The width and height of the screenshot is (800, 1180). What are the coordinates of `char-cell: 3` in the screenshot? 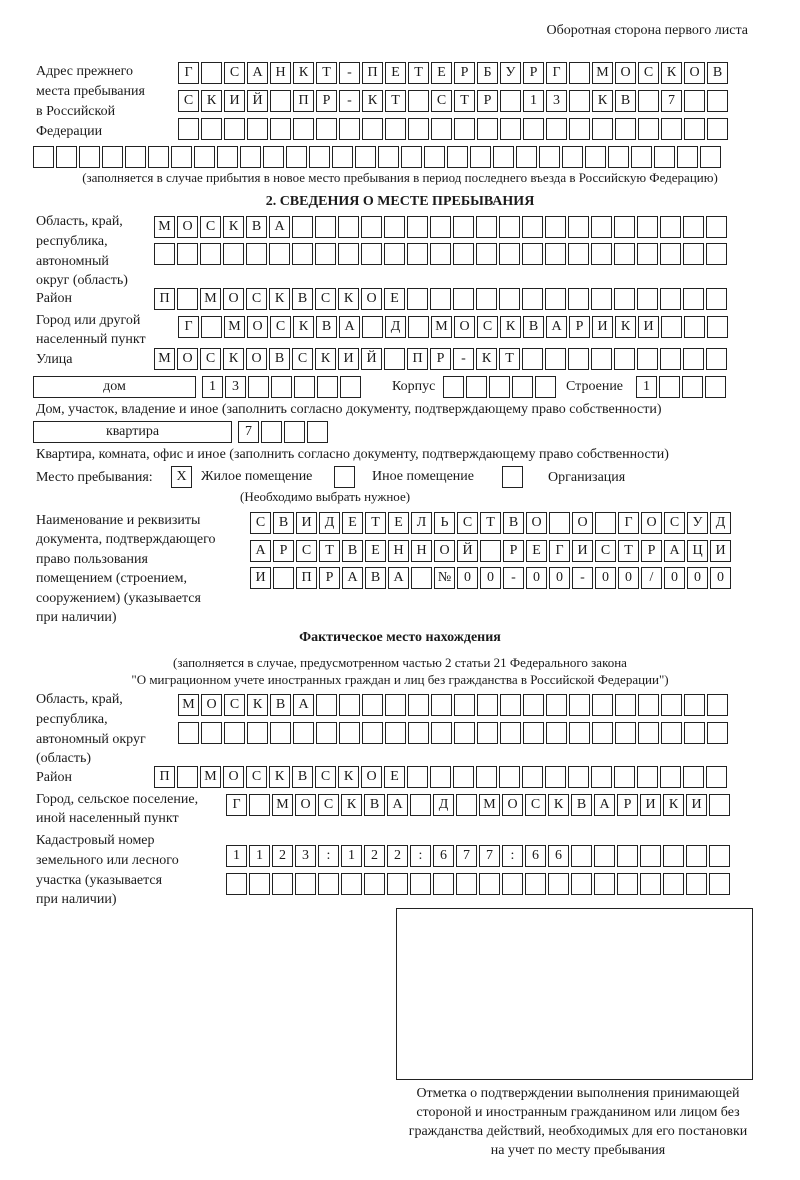 It's located at (556, 101).